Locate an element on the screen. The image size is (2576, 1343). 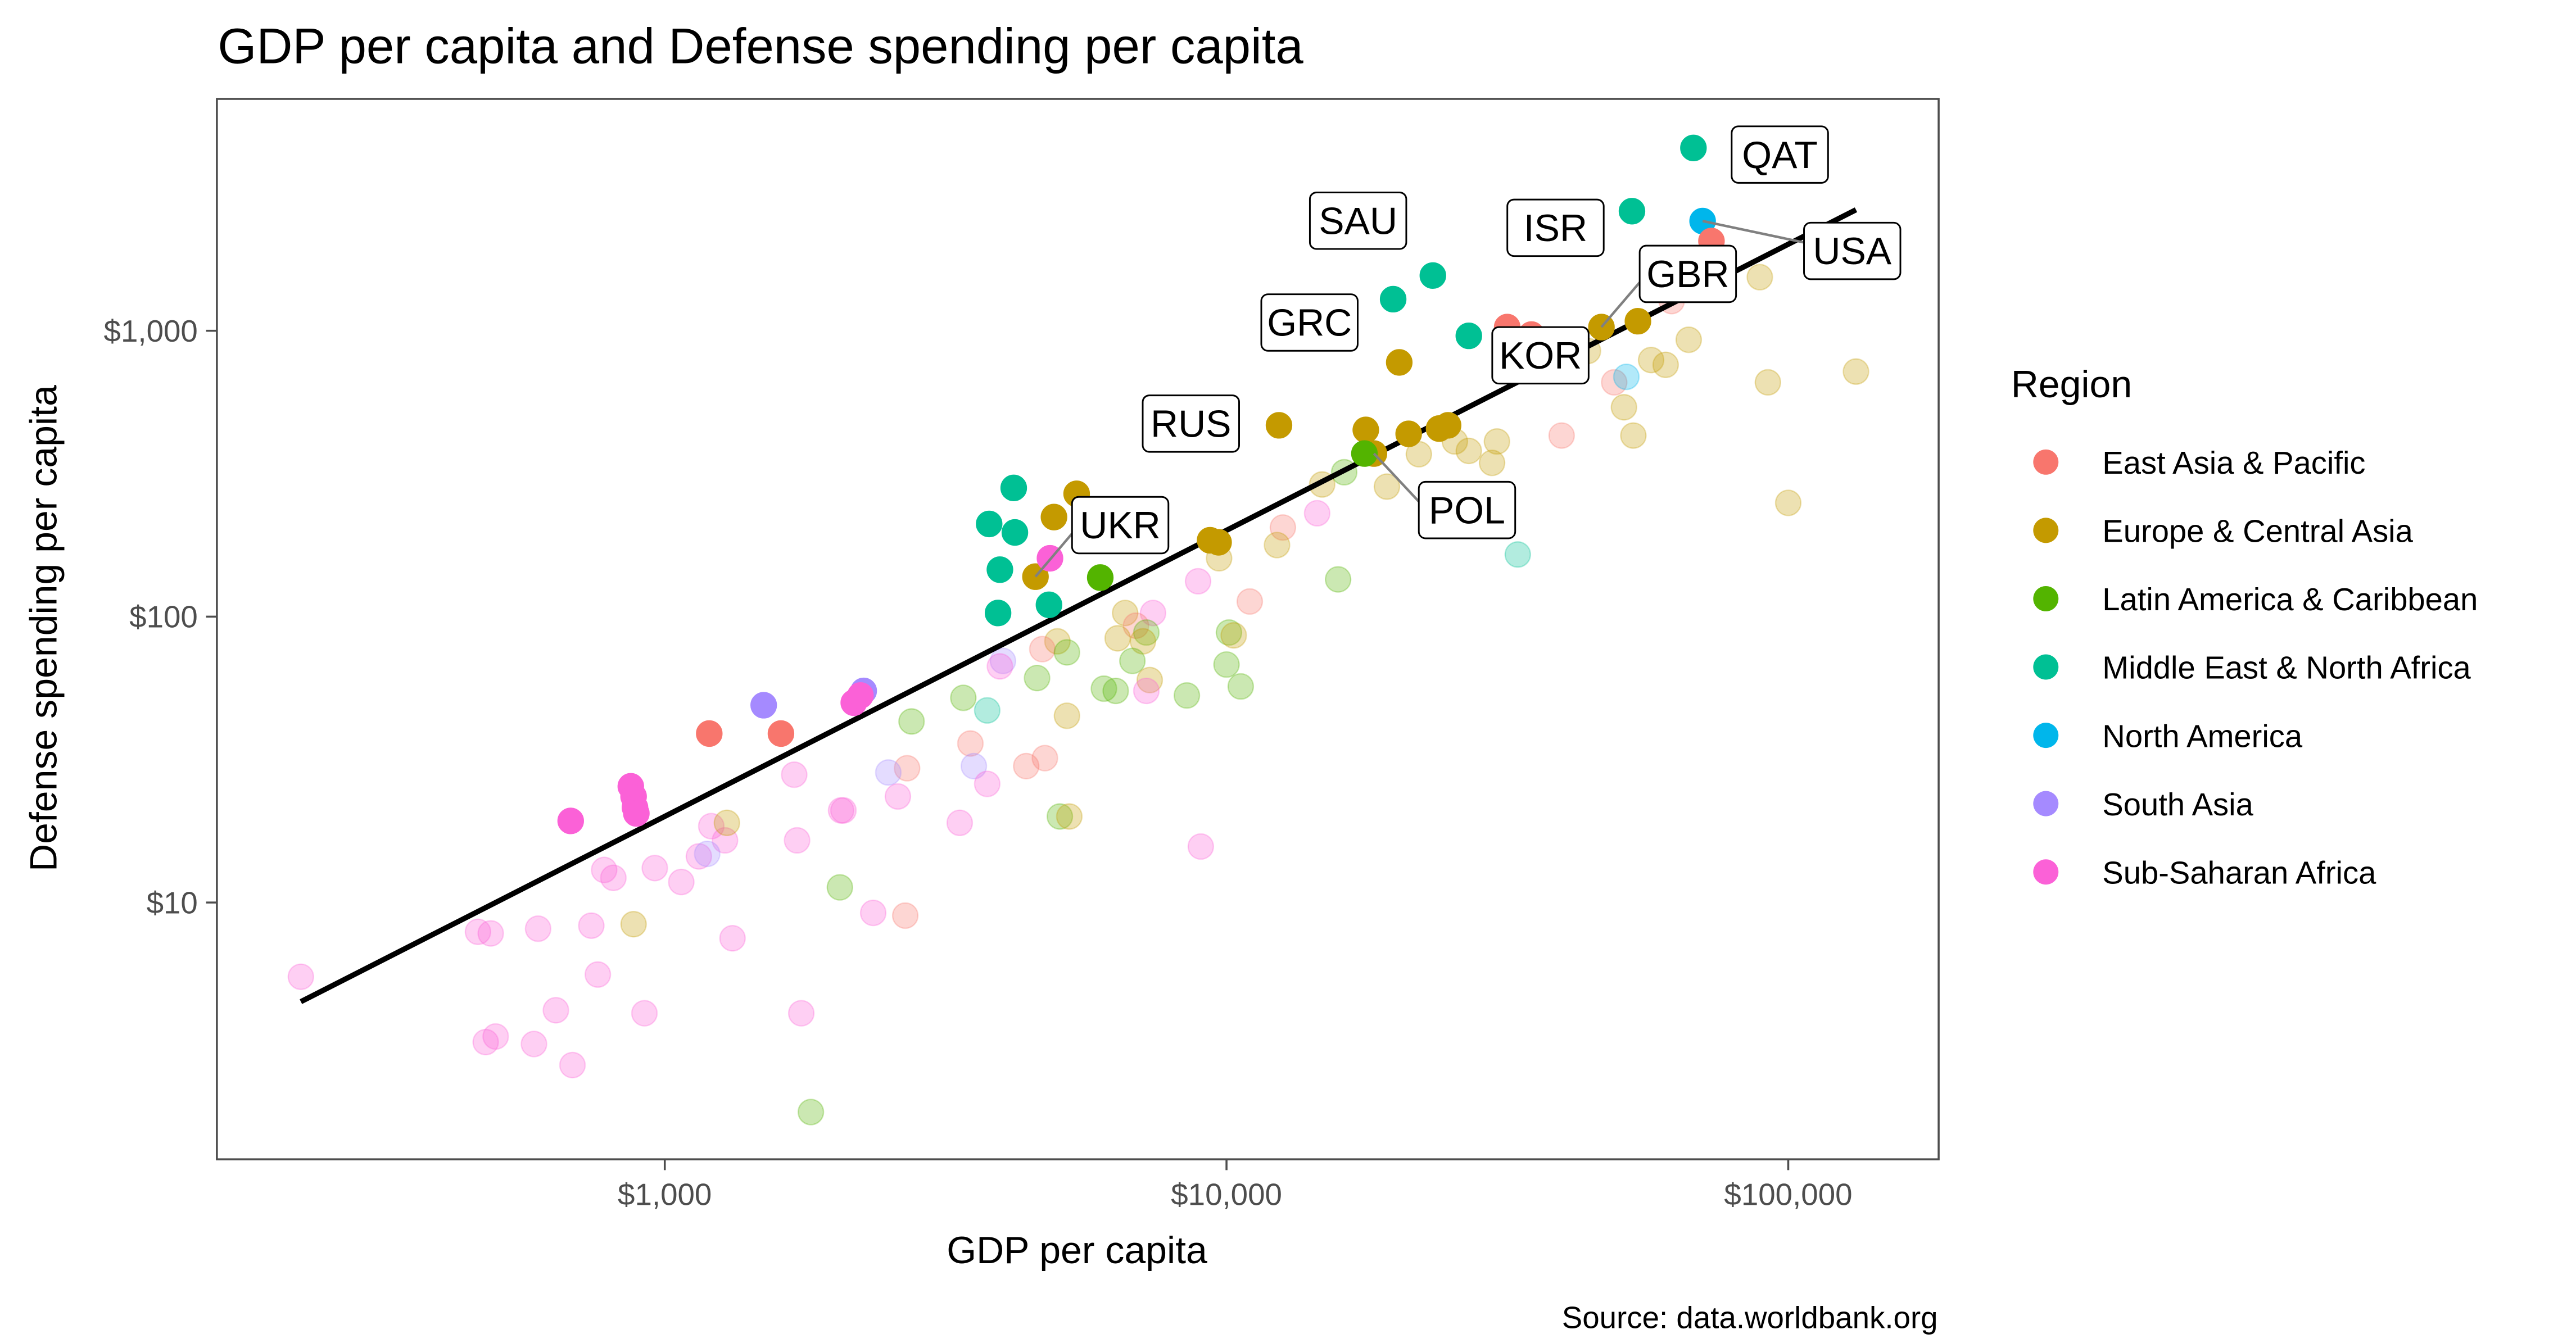
y-tick-label: $10 is located at coordinates (172, 903).